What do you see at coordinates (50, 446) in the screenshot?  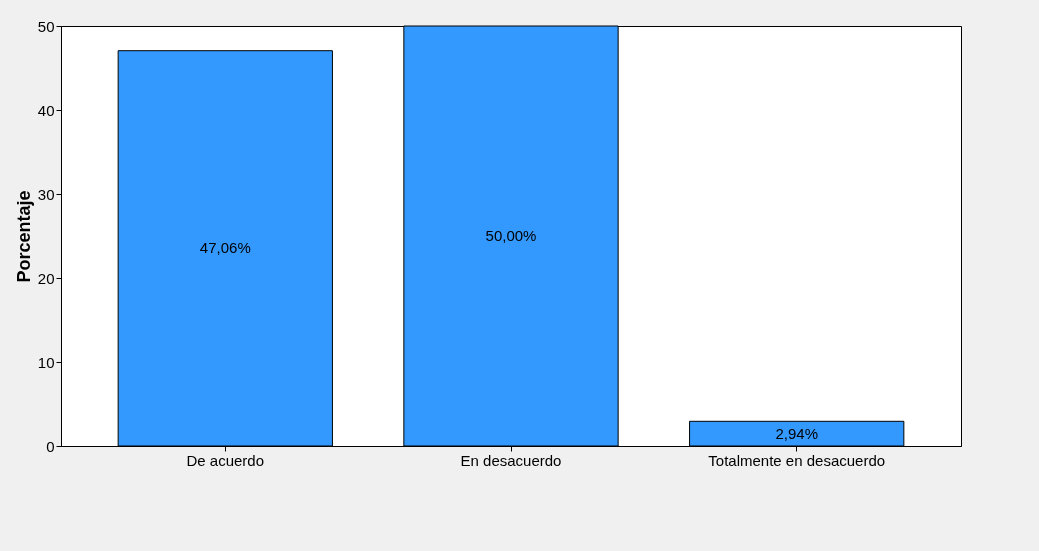 I see `y-tick-label: 0` at bounding box center [50, 446].